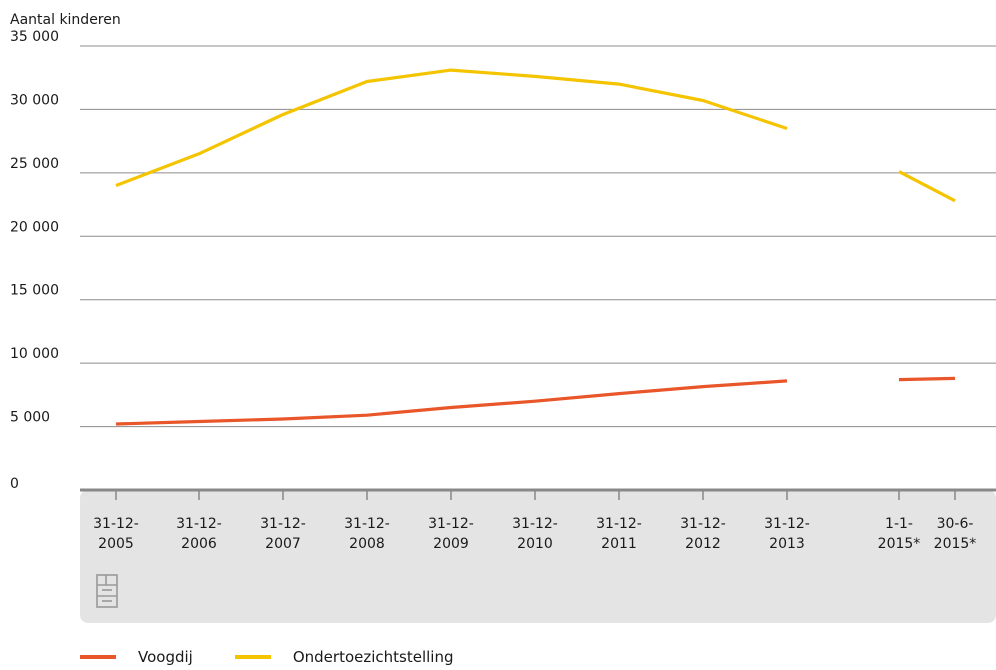  What do you see at coordinates (34, 354) in the screenshot?
I see `y-tick-label: 10 000` at bounding box center [34, 354].